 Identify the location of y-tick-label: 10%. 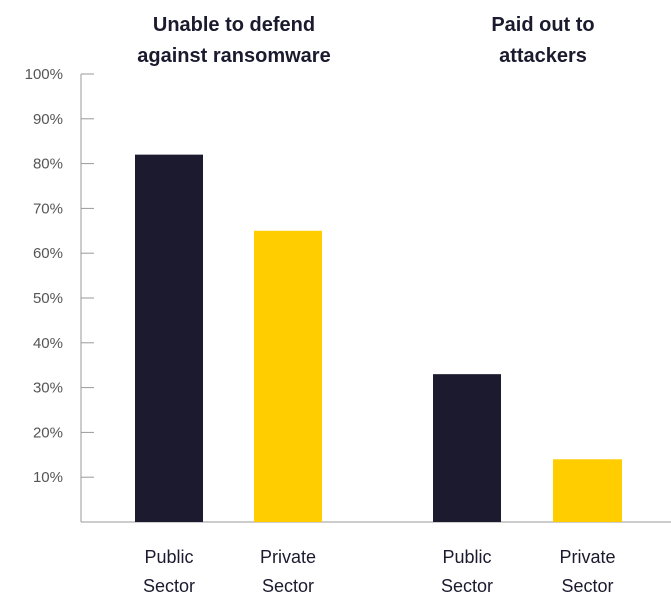
(48, 477).